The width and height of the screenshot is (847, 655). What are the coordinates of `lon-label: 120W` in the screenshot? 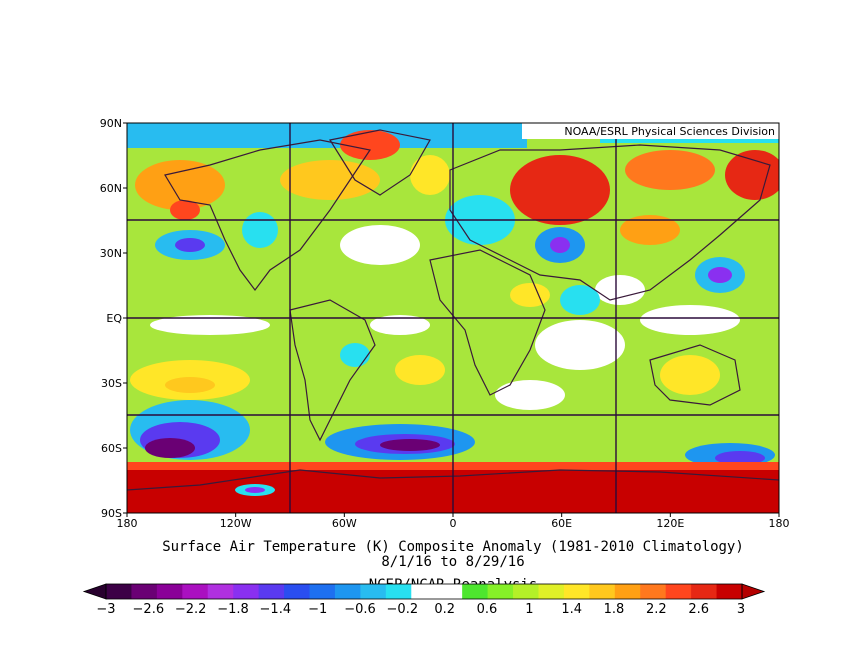 It's located at (236, 523).